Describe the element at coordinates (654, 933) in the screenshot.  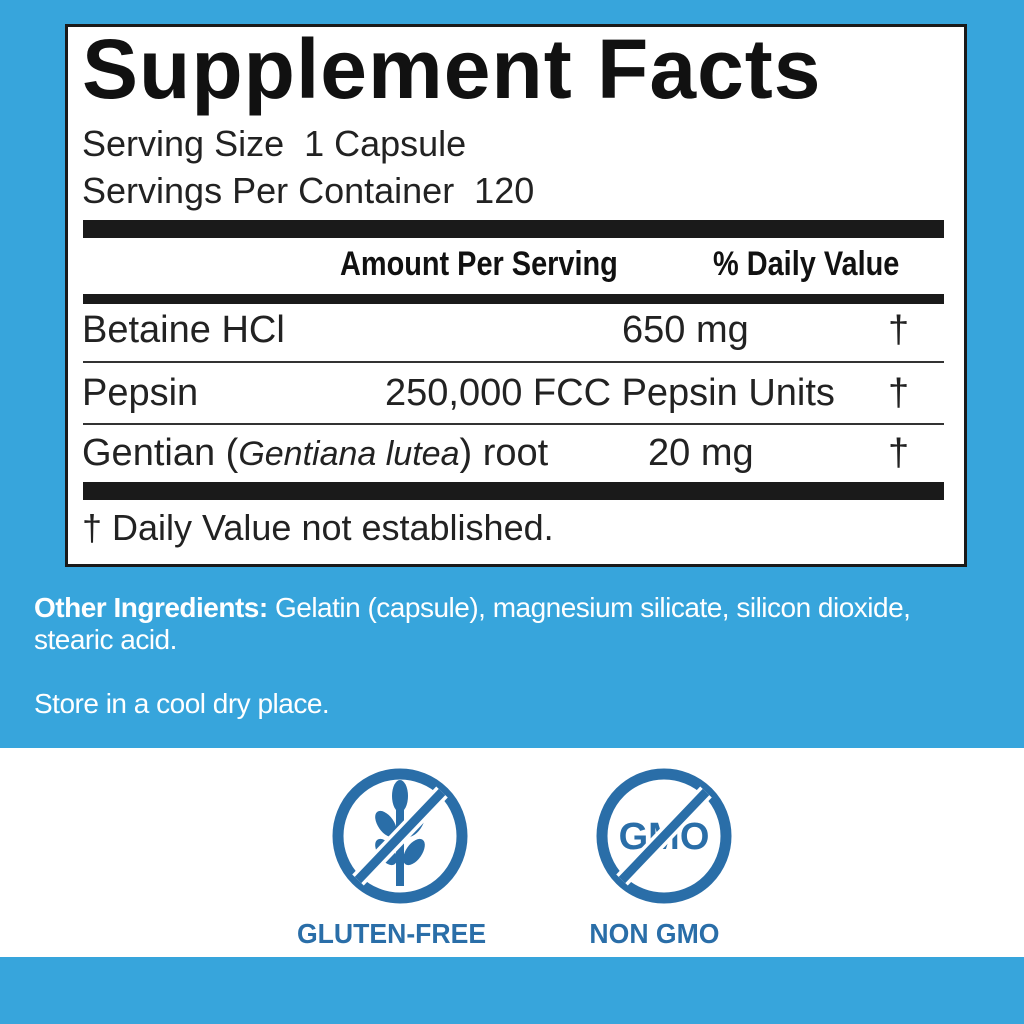
I see `non-gmo-label: NON GMO` at that location.